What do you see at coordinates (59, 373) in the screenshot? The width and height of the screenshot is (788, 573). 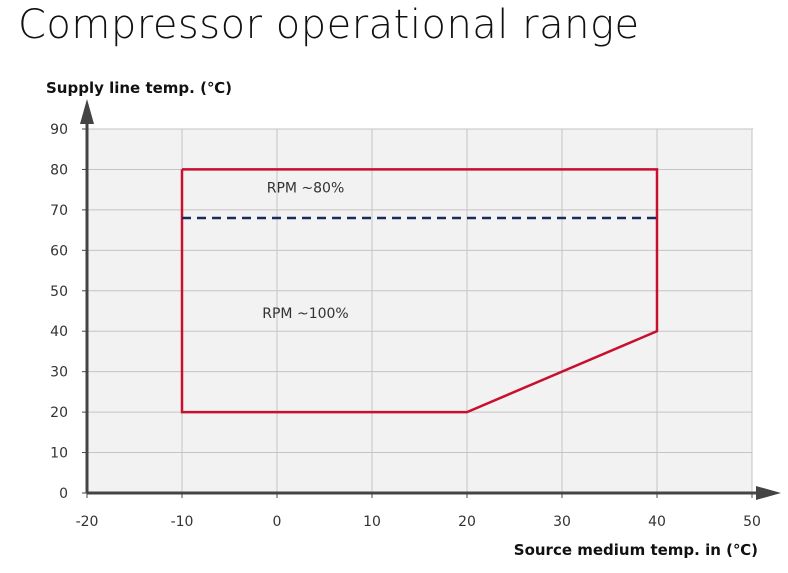 I see `y-tick-label: 30` at bounding box center [59, 373].